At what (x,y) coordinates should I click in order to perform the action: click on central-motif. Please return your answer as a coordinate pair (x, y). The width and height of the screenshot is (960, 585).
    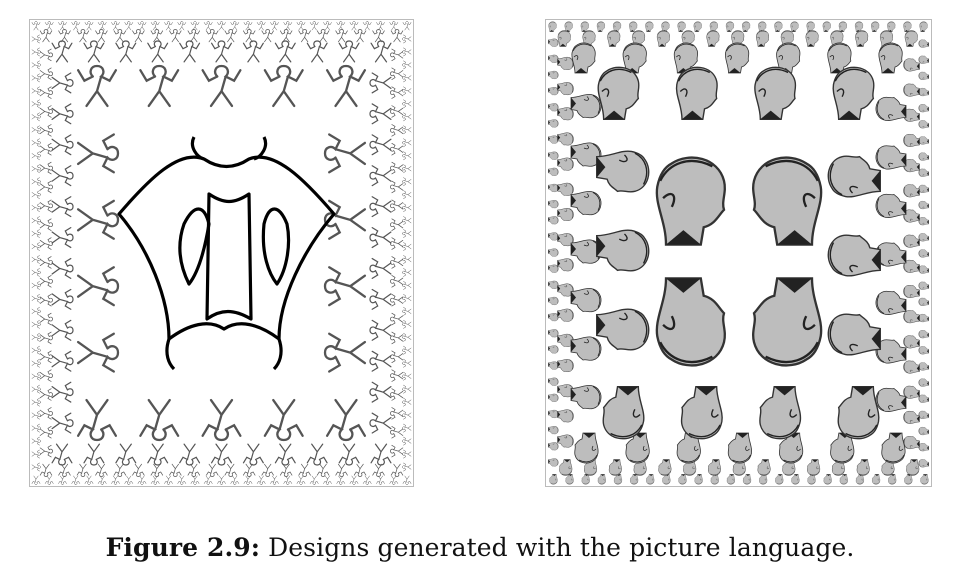
    Looking at the image, I should click on (226, 253).